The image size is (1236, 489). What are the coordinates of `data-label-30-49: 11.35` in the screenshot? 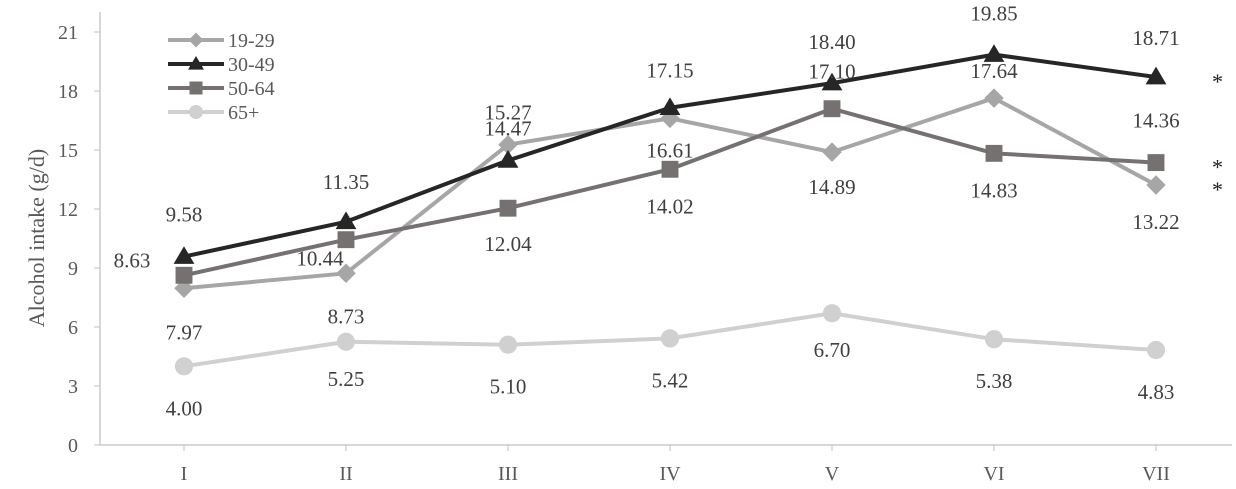 It's located at (346, 182).